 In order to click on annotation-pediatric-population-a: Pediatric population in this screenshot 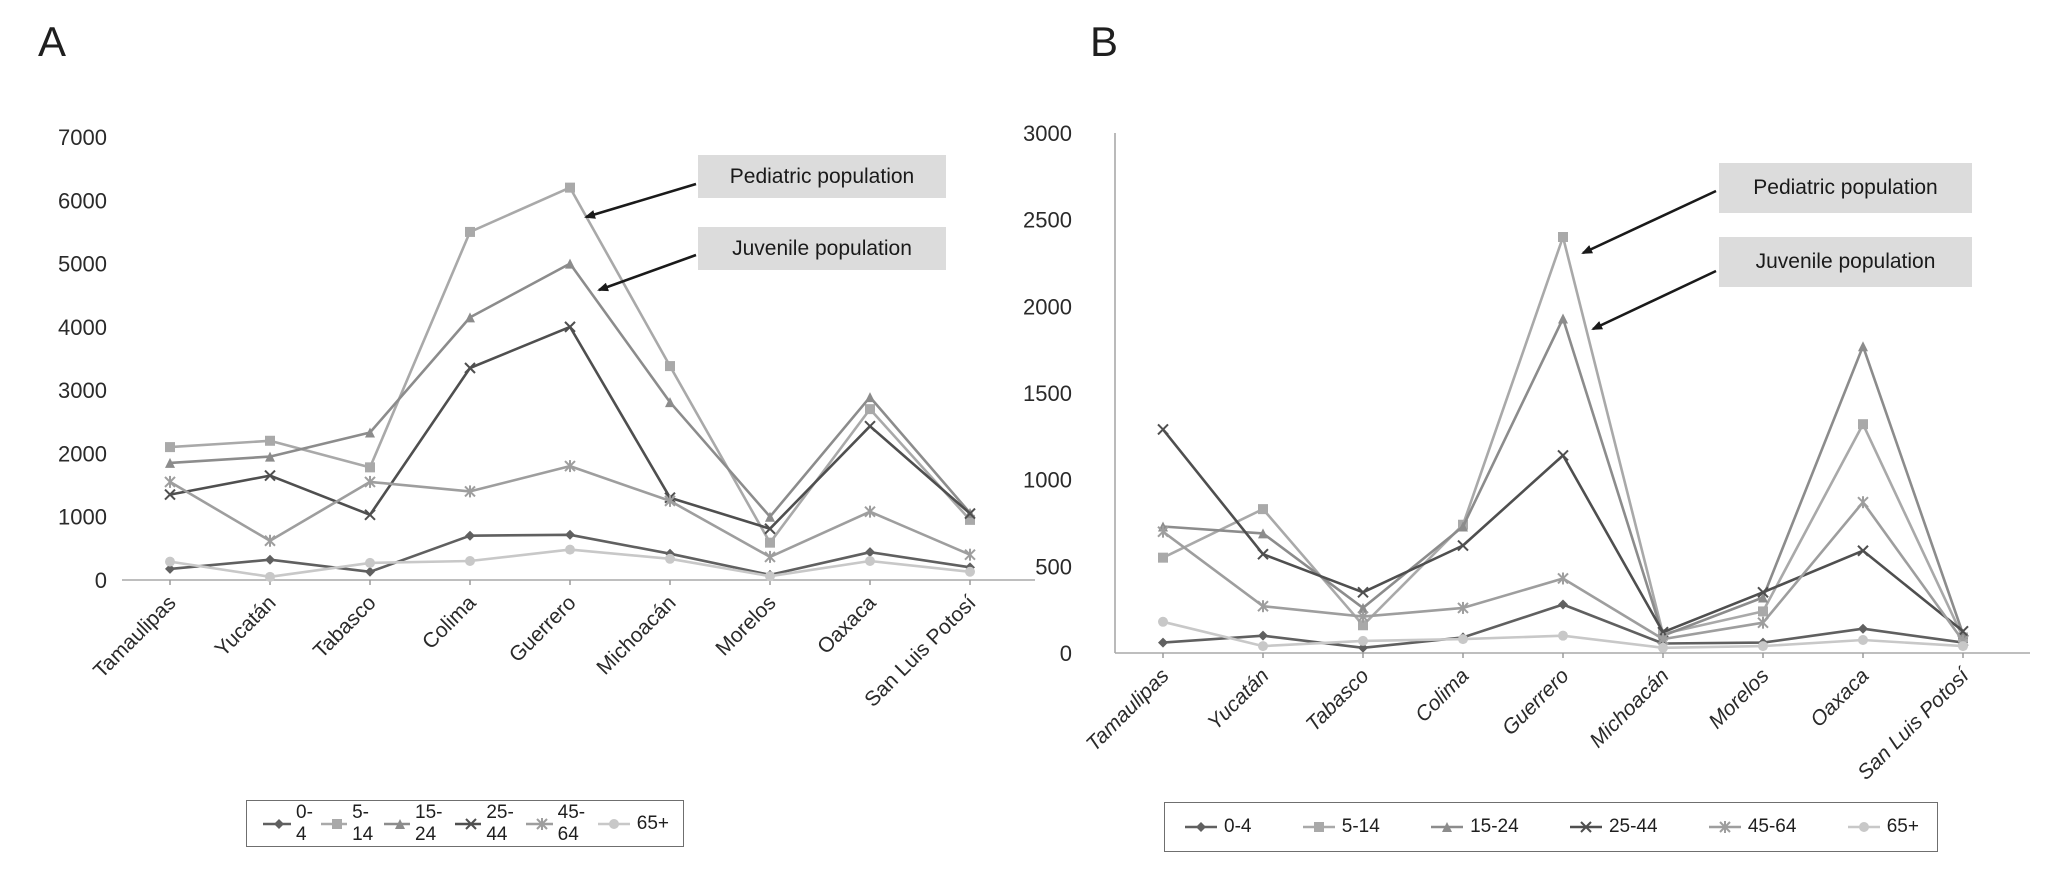, I will do `click(822, 176)`.